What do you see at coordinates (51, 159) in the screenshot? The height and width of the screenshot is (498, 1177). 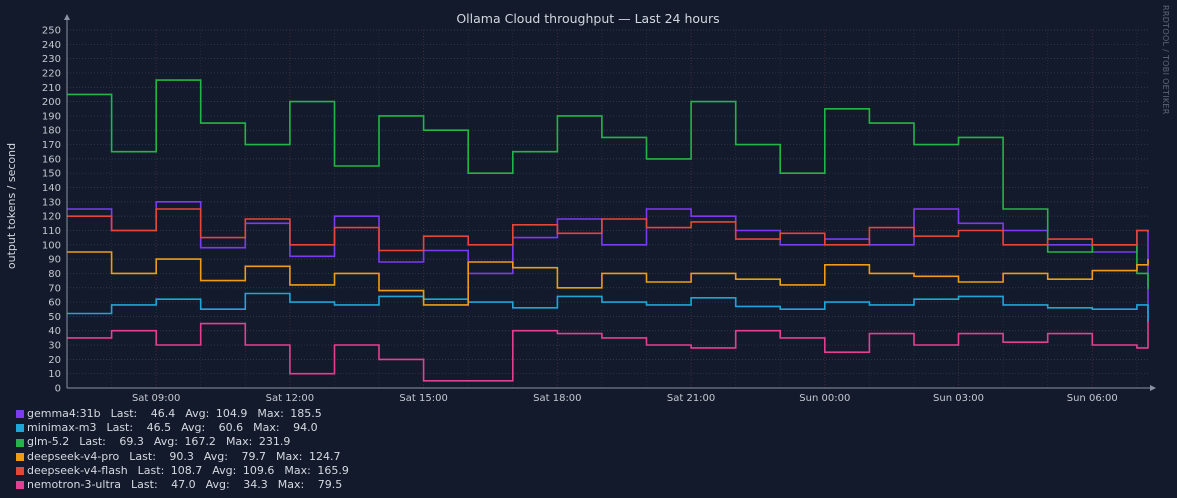 I see `y-tick-label: 160` at bounding box center [51, 159].